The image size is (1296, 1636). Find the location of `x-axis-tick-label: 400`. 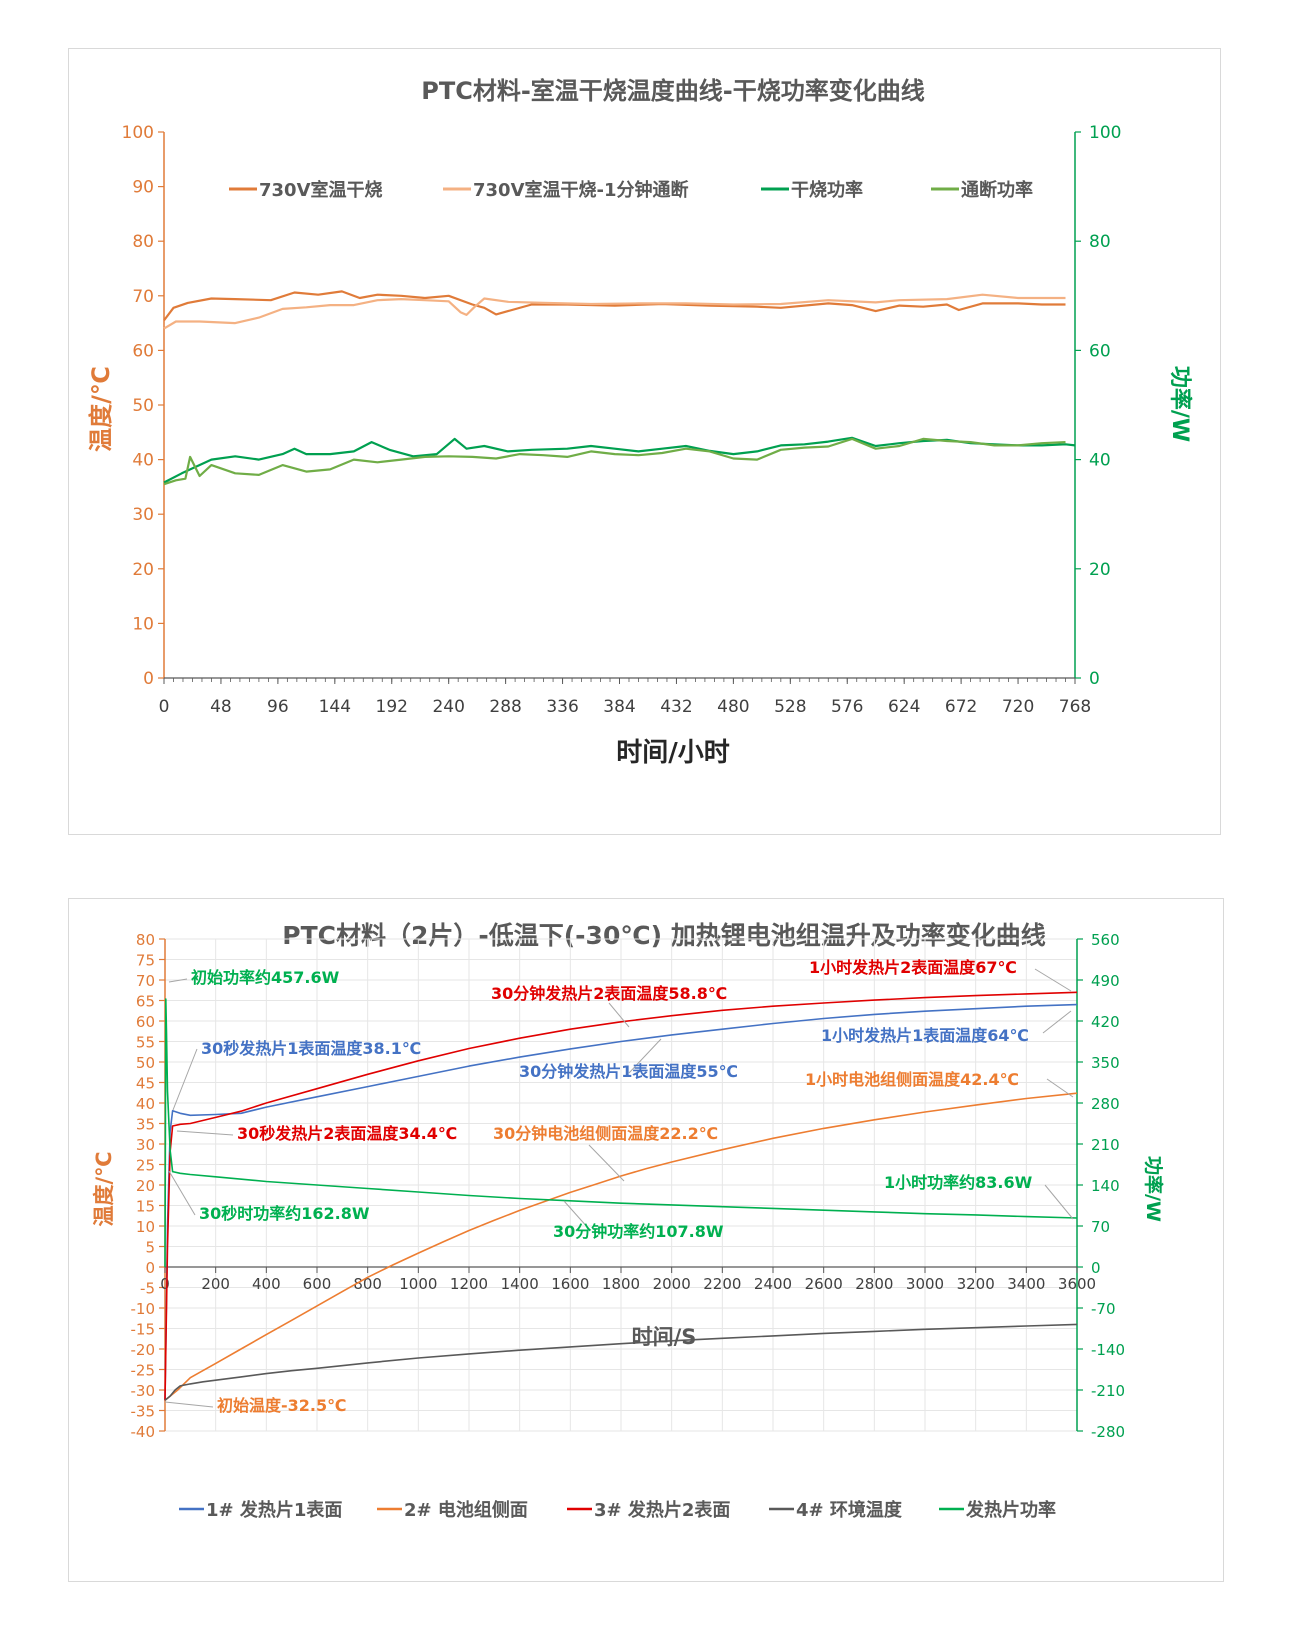

x-axis-tick-label: 400 is located at coordinates (266, 1284).